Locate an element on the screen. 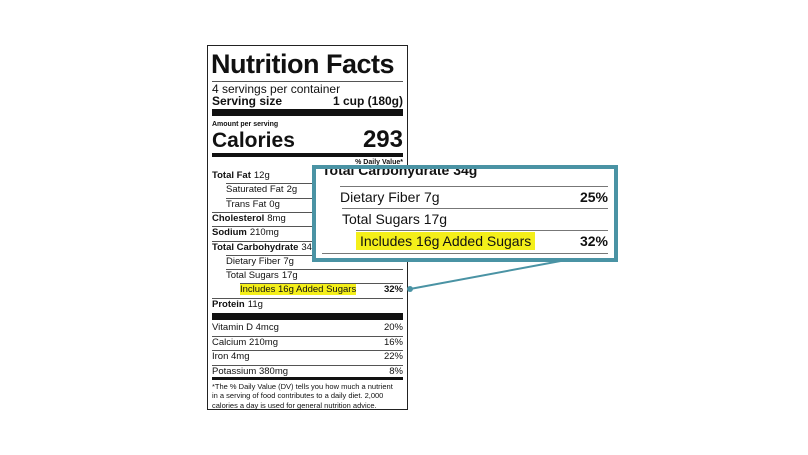 The height and width of the screenshot is (455, 808). servings: 4 servings per container is located at coordinates (276, 89).